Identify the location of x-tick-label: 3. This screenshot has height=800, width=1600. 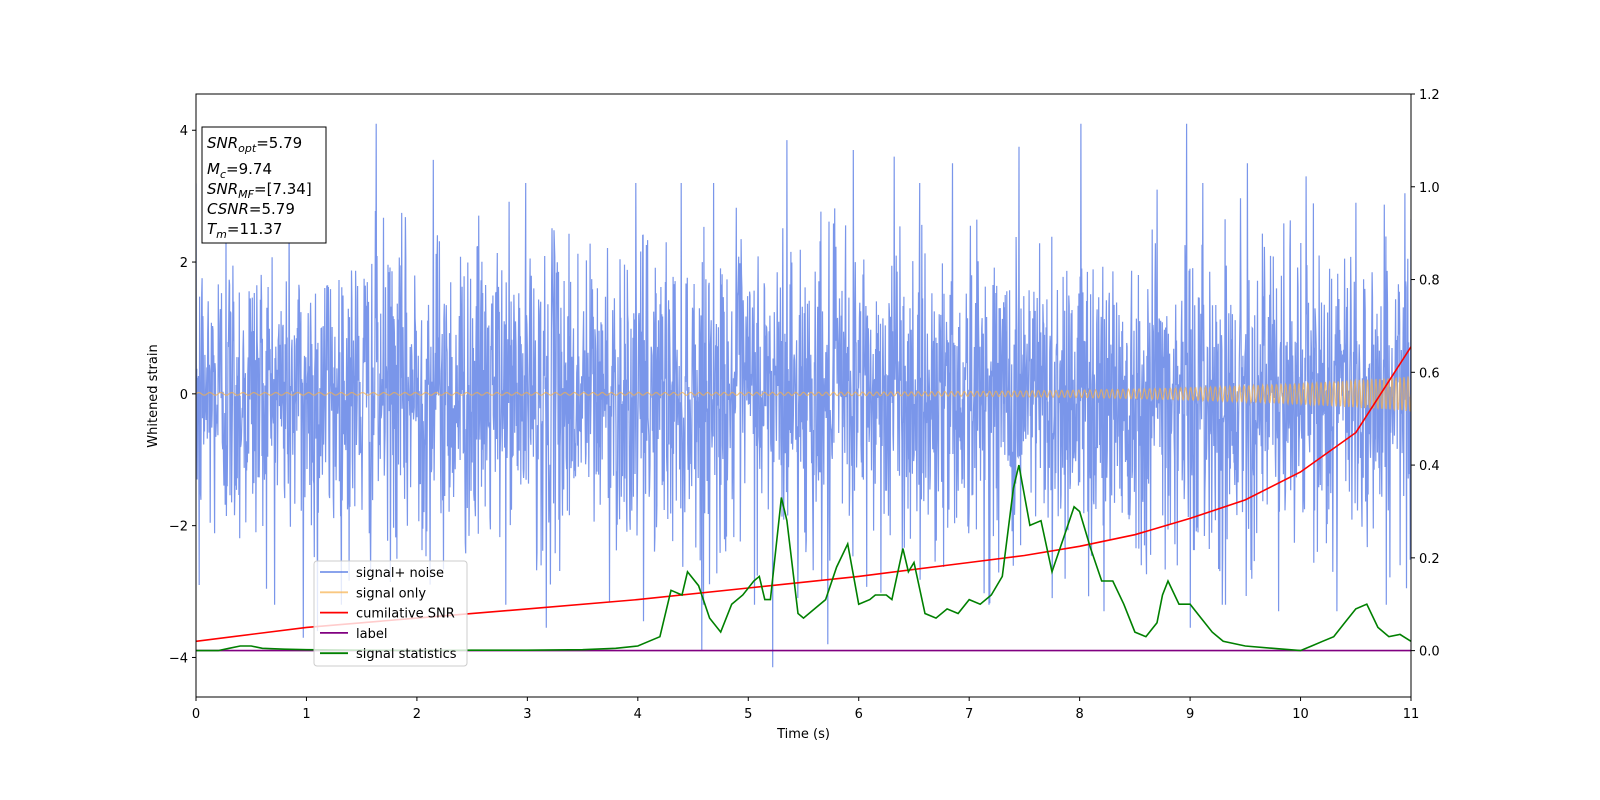
(527, 714).